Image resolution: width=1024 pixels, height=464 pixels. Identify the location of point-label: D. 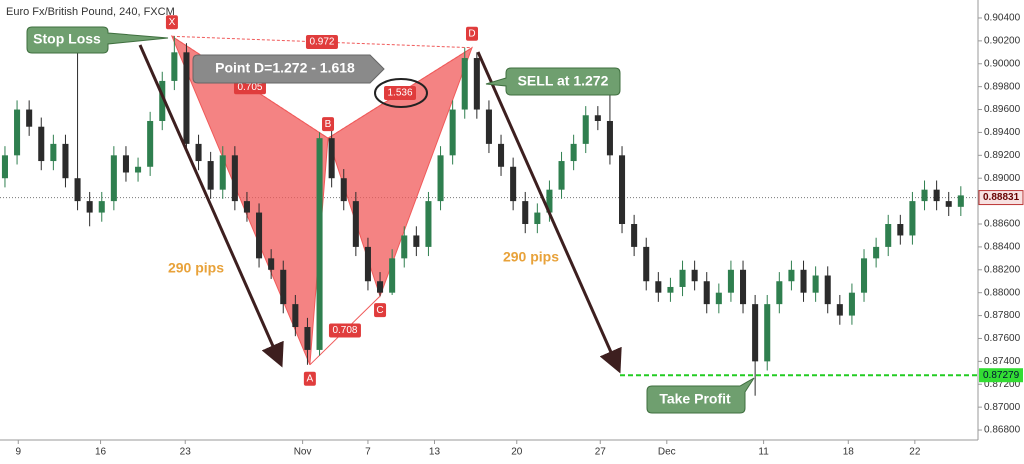
(471, 33).